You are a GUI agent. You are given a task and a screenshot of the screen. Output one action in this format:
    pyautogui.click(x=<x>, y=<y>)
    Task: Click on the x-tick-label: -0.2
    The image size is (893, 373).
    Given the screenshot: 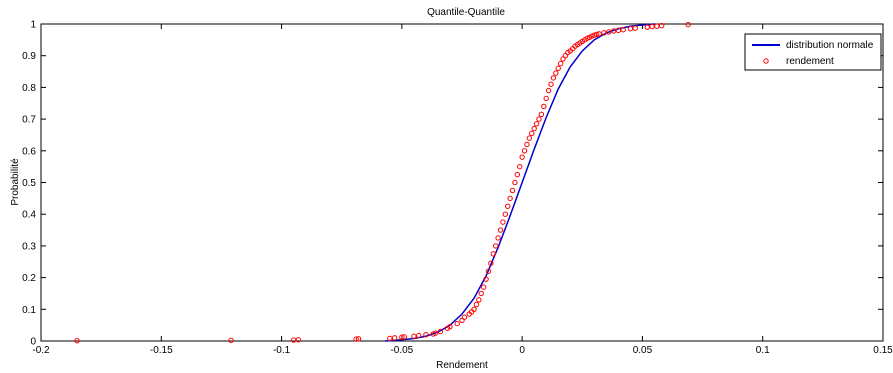 What is the action you would take?
    pyautogui.click(x=41, y=350)
    